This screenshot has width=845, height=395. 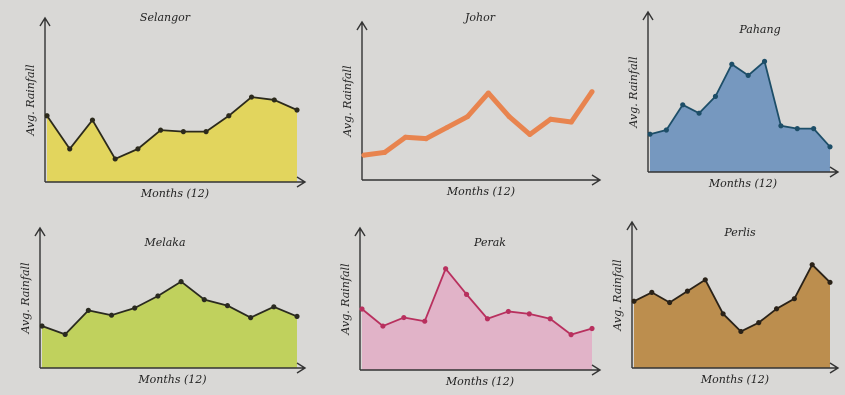 What do you see at coordinates (739, 232) in the screenshot?
I see `chart-title: Perlis` at bounding box center [739, 232].